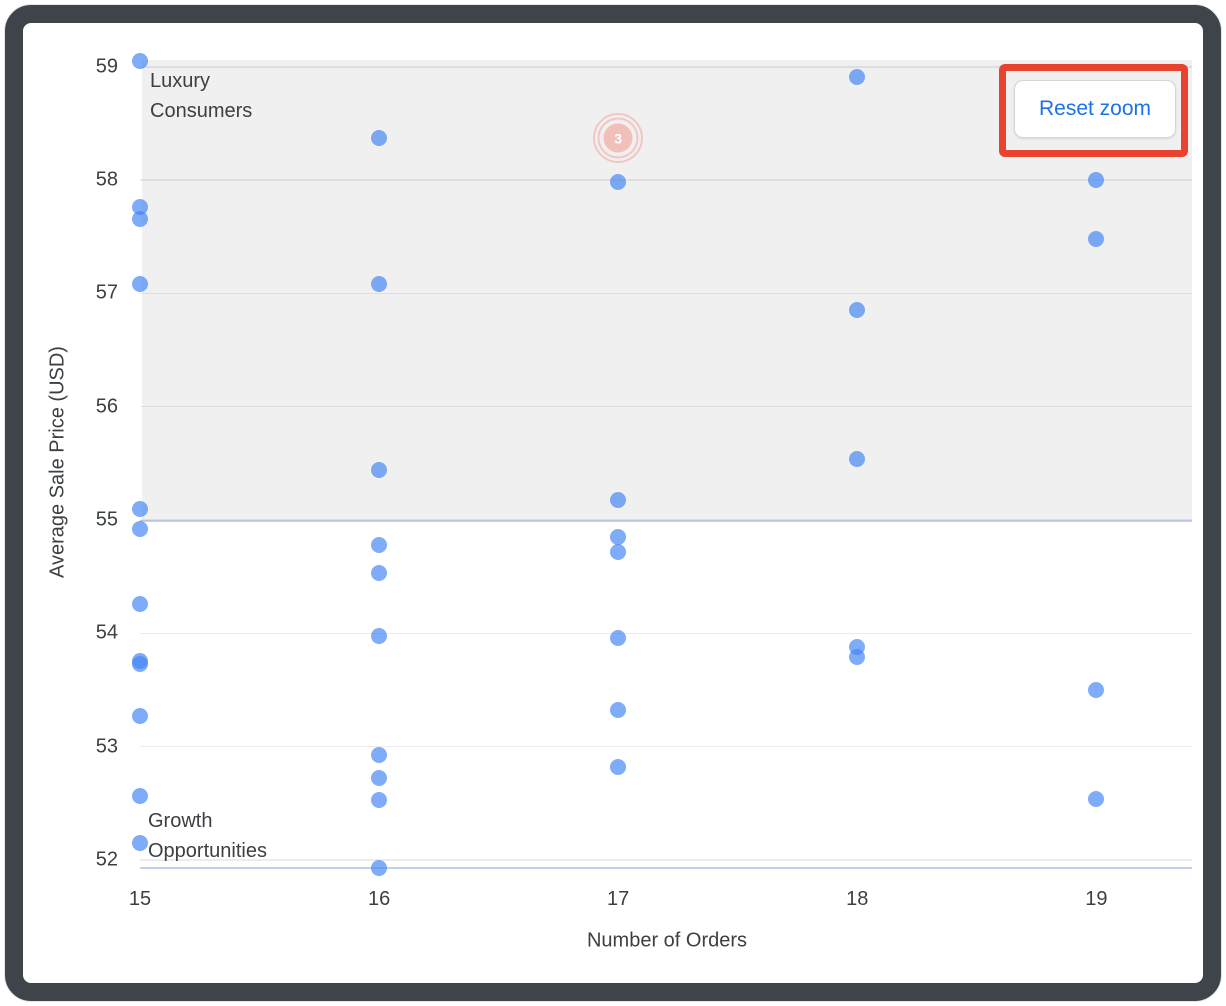  I want to click on reset-zoom-button: Reset zoom, so click(1095, 109).